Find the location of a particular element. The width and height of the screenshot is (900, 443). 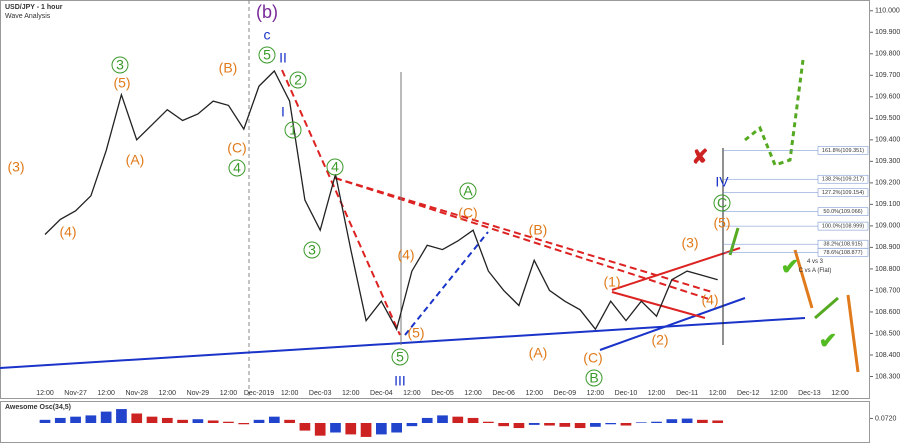

y-tick-label: 109.300 is located at coordinates (887, 161).